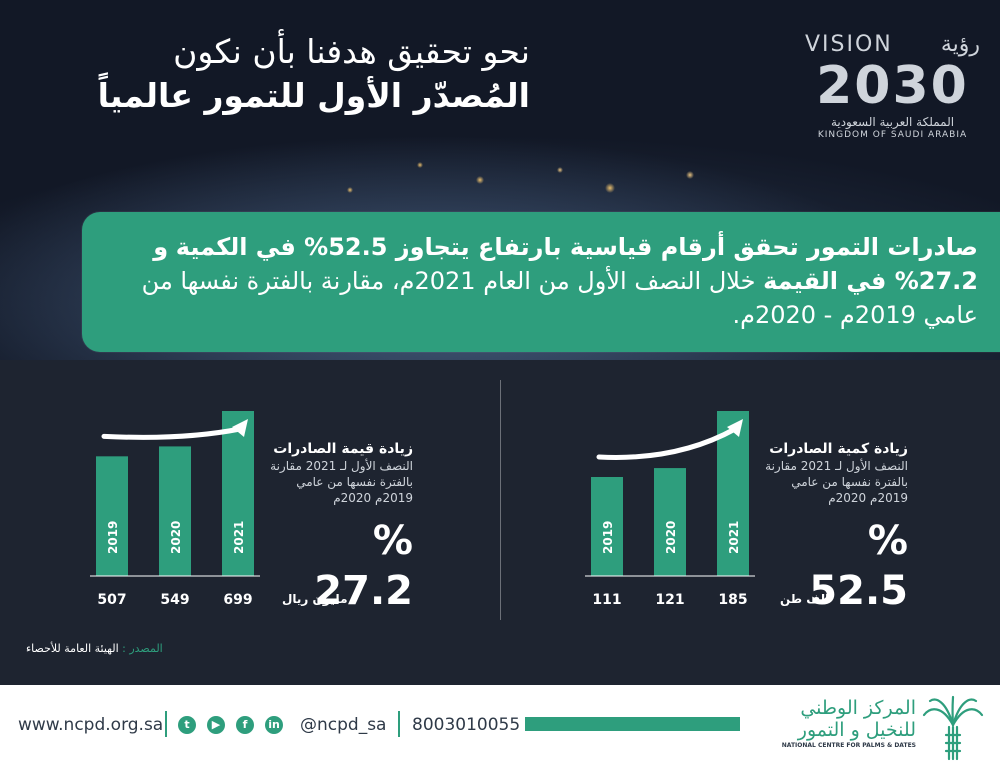  I want to click on banner-part2: و 27.2% في القيمة, so click(565, 264).